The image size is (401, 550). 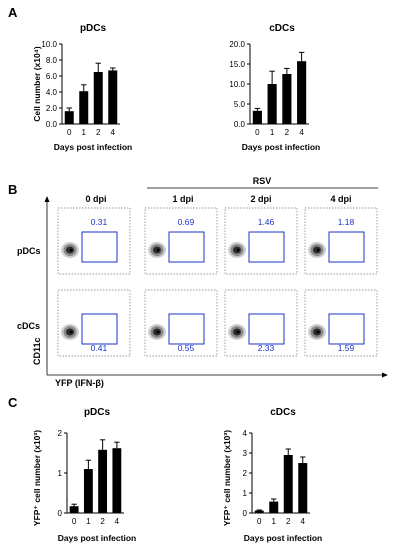 What do you see at coordinates (385, 375) in the screenshot?
I see `yfp-arrowhead` at bounding box center [385, 375].